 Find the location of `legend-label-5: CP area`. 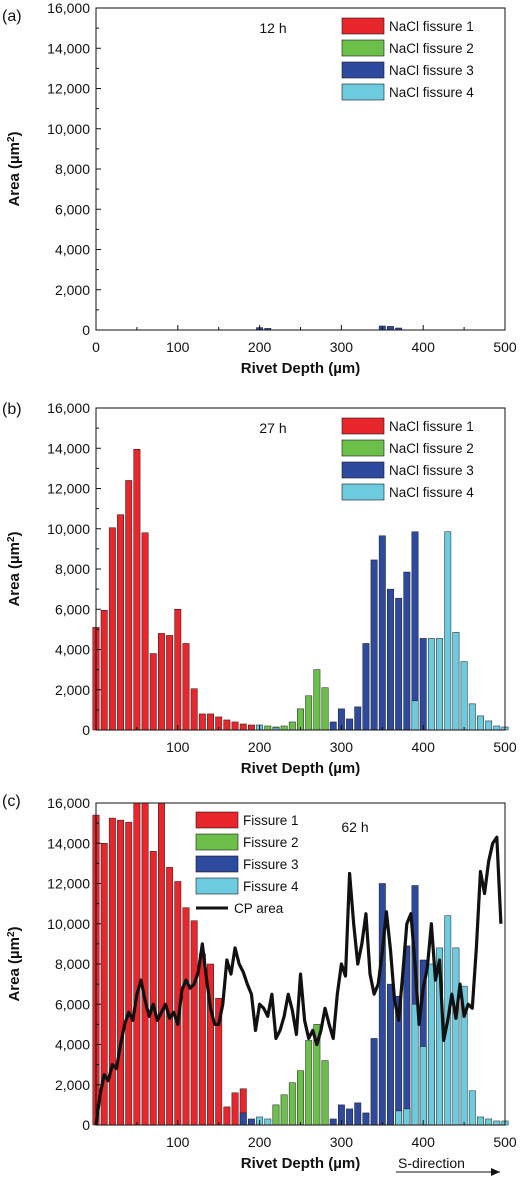

legend-label-5: CP area is located at coordinates (259, 908).